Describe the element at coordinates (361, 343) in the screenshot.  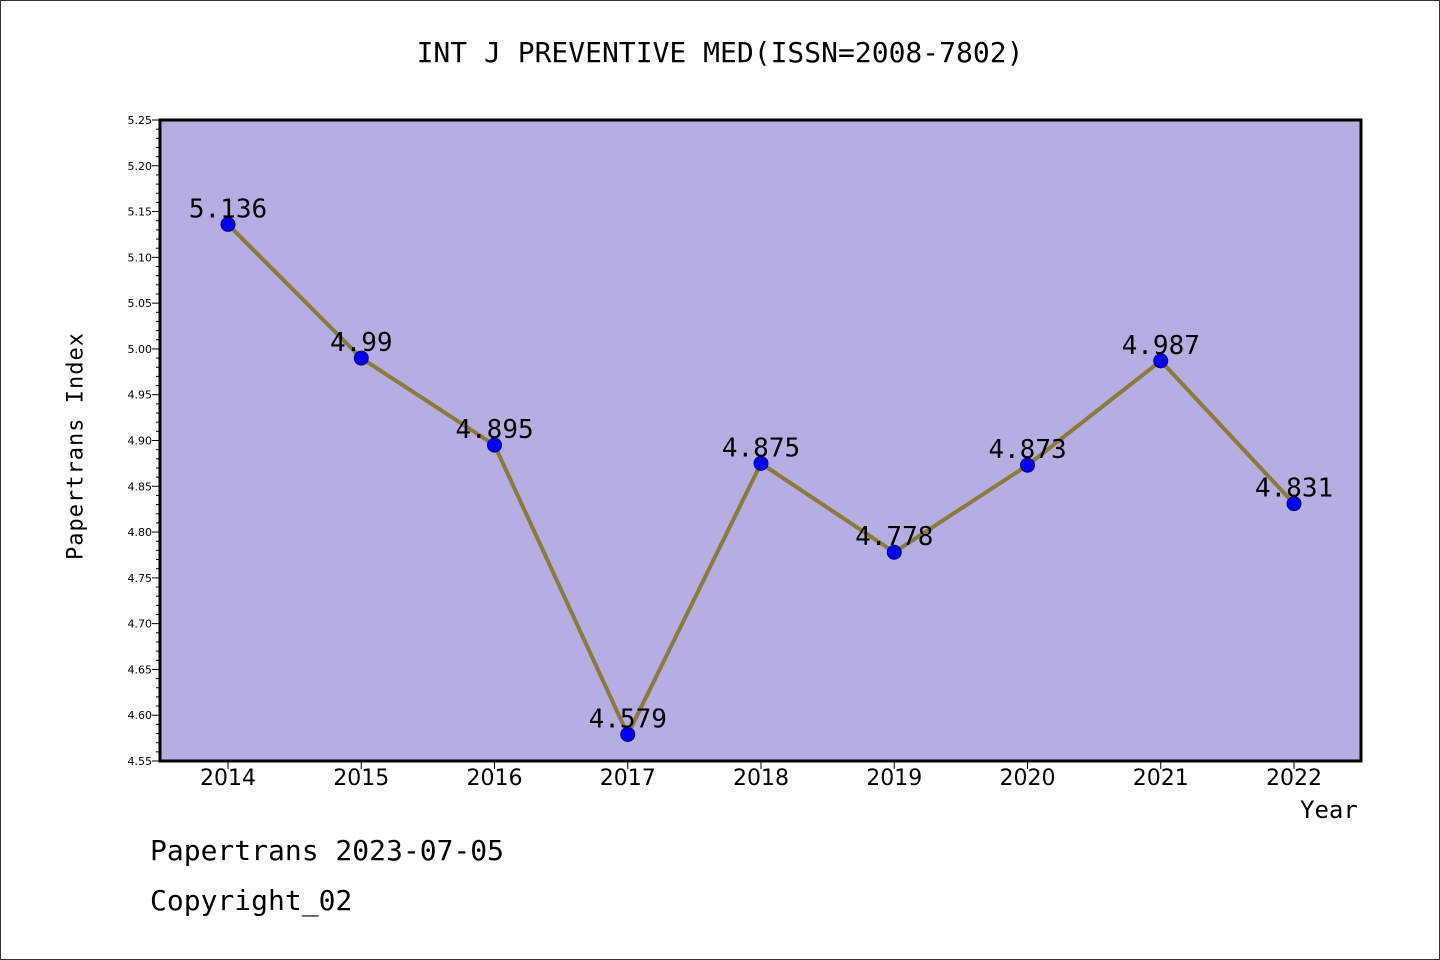
I see `data-label: 4.99` at that location.